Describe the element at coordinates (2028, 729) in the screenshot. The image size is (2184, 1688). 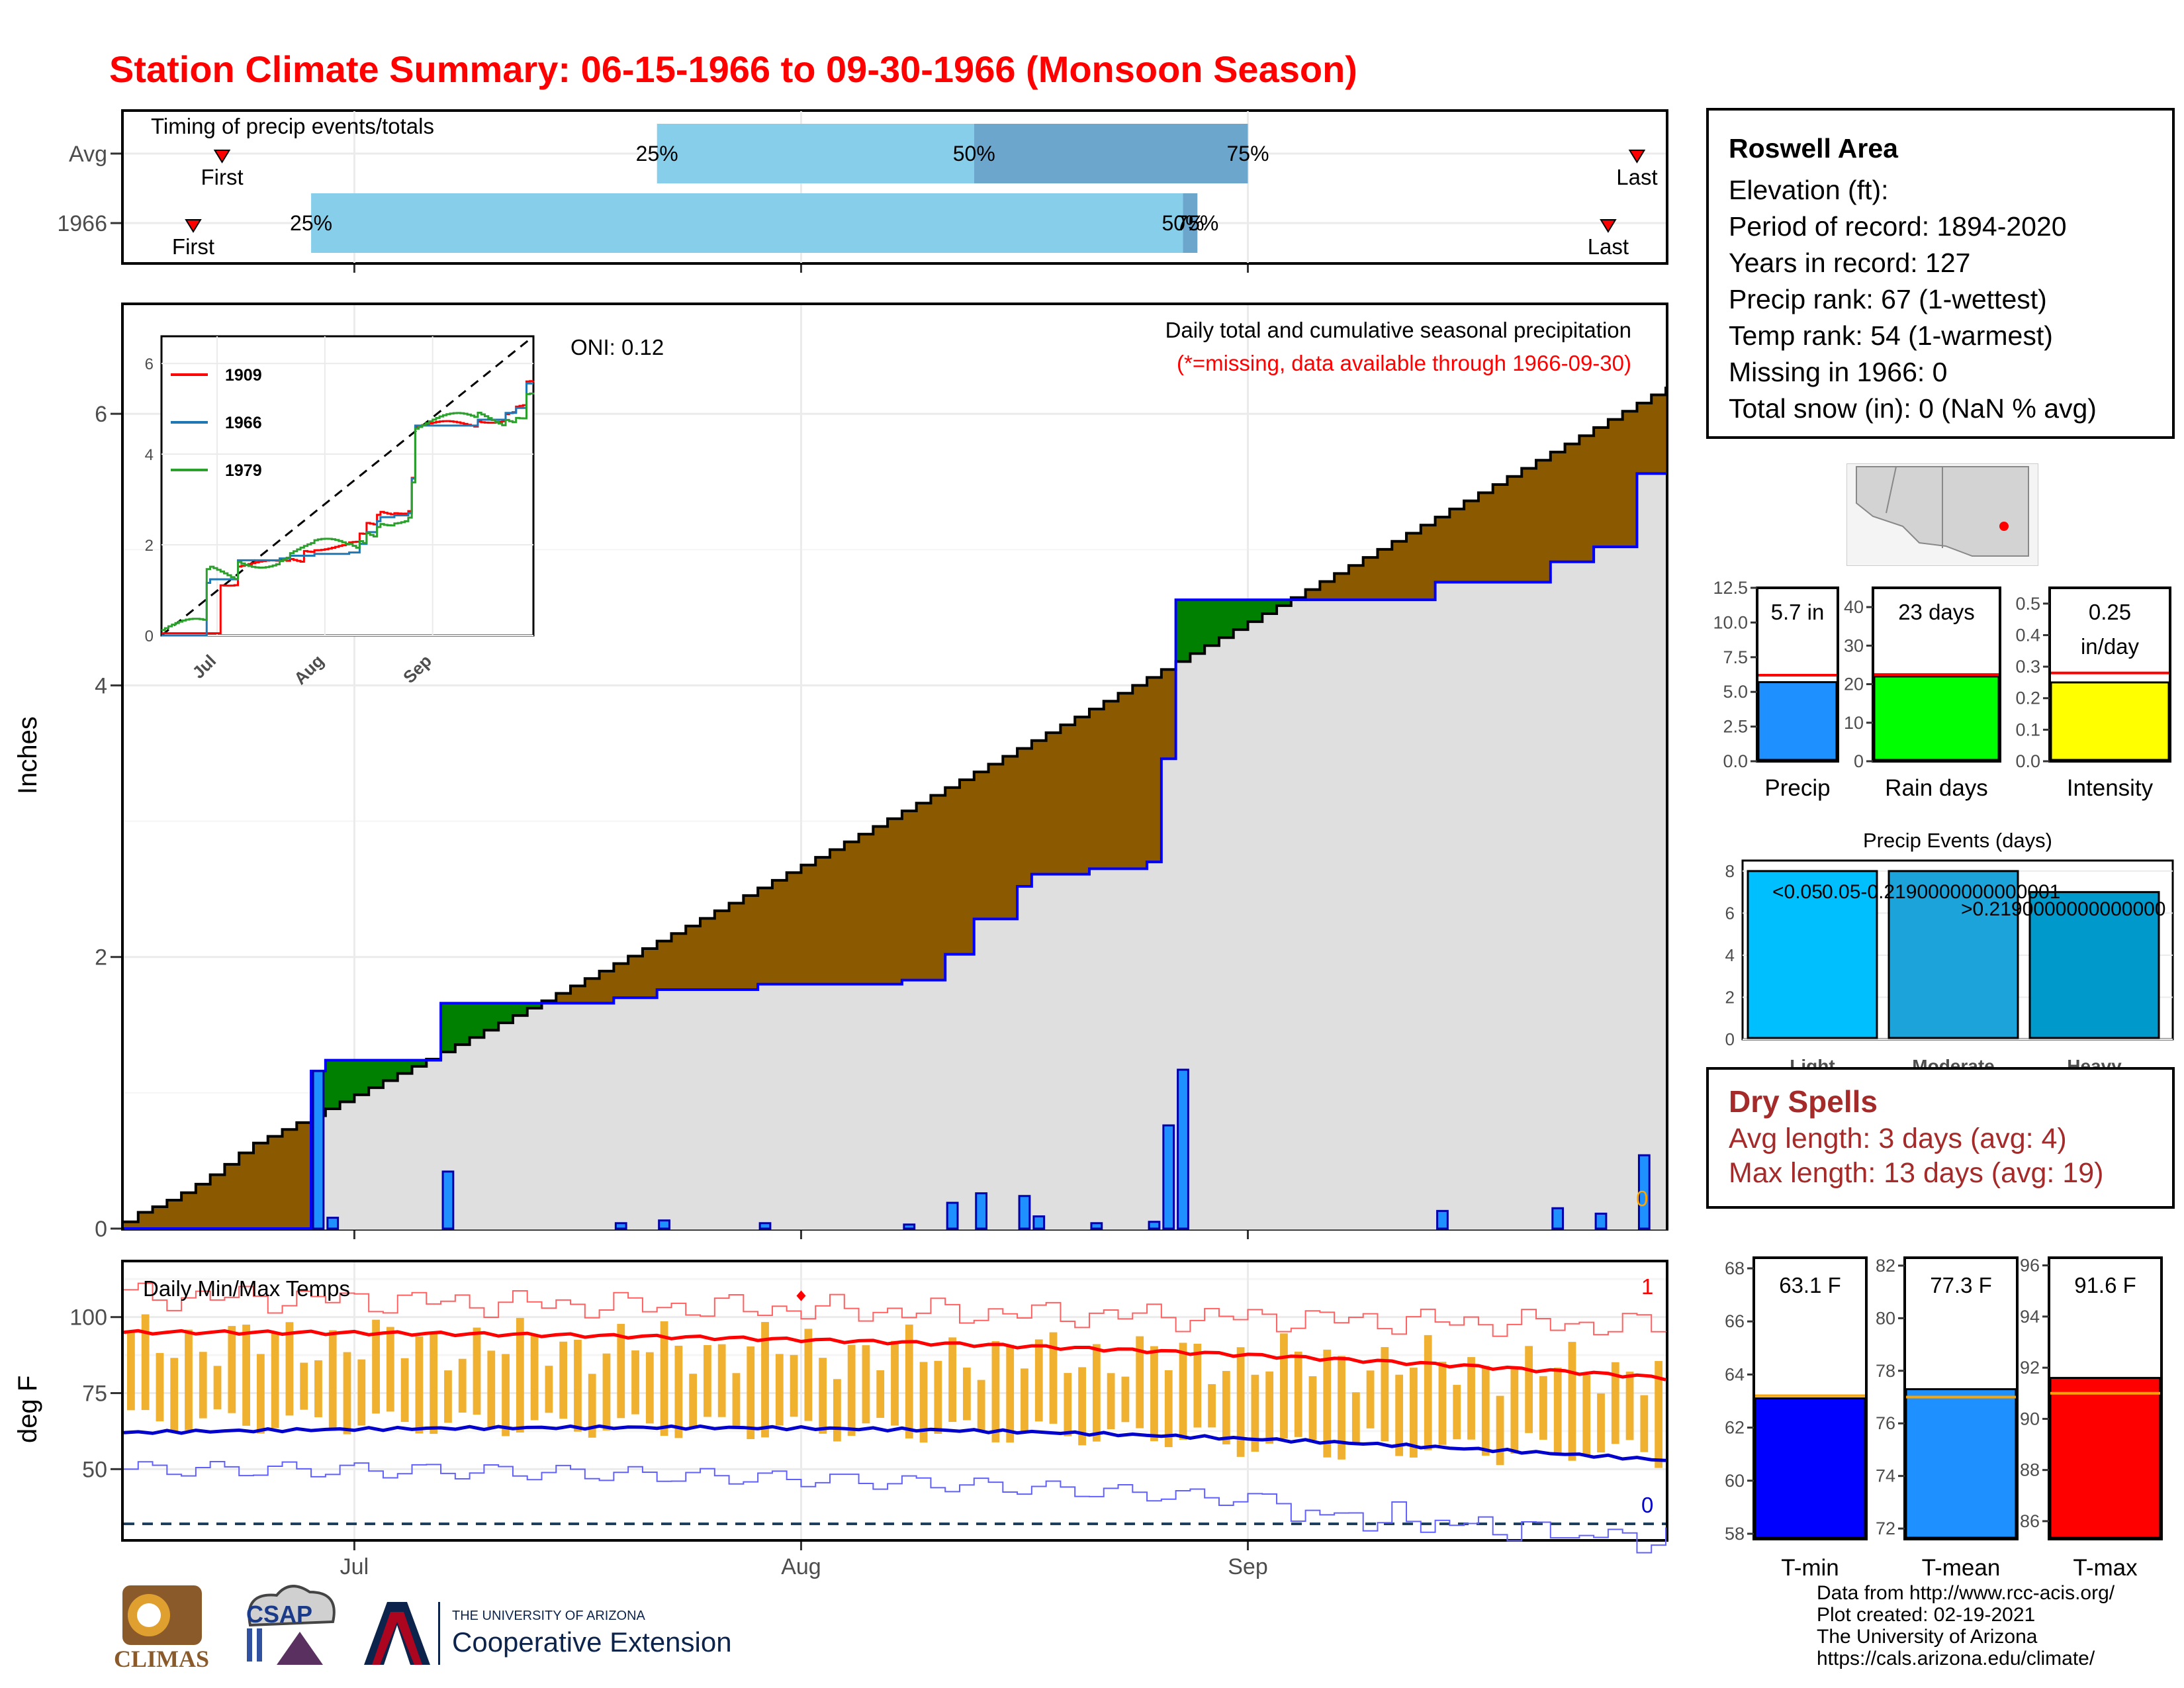
I see `intensity-ytick-label: 0.1` at that location.